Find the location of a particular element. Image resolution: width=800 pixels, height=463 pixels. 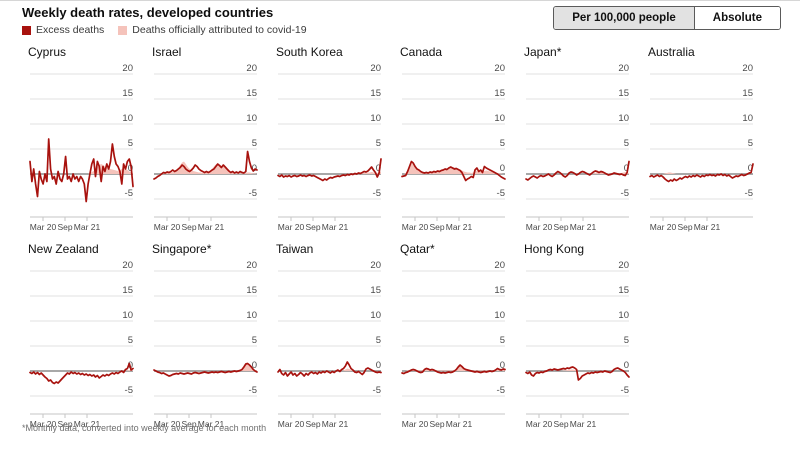

chart-south-korea: South Korea 20 15 10 5 0 -5 Mar 20 Sep Mar 21 is located at coordinates (329, 138).